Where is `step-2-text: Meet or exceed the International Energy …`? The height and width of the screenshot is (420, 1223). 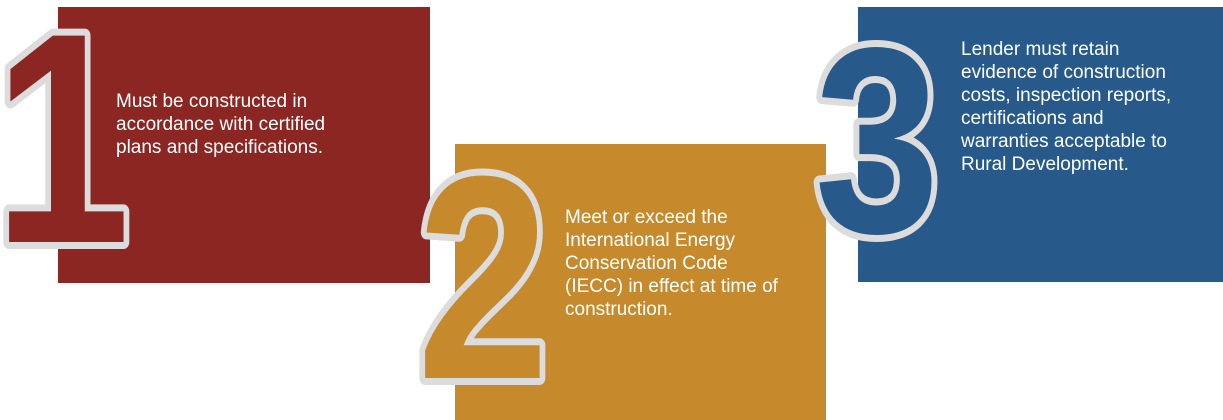
step-2-text: Meet or exceed the International Energy … is located at coordinates (671, 263).